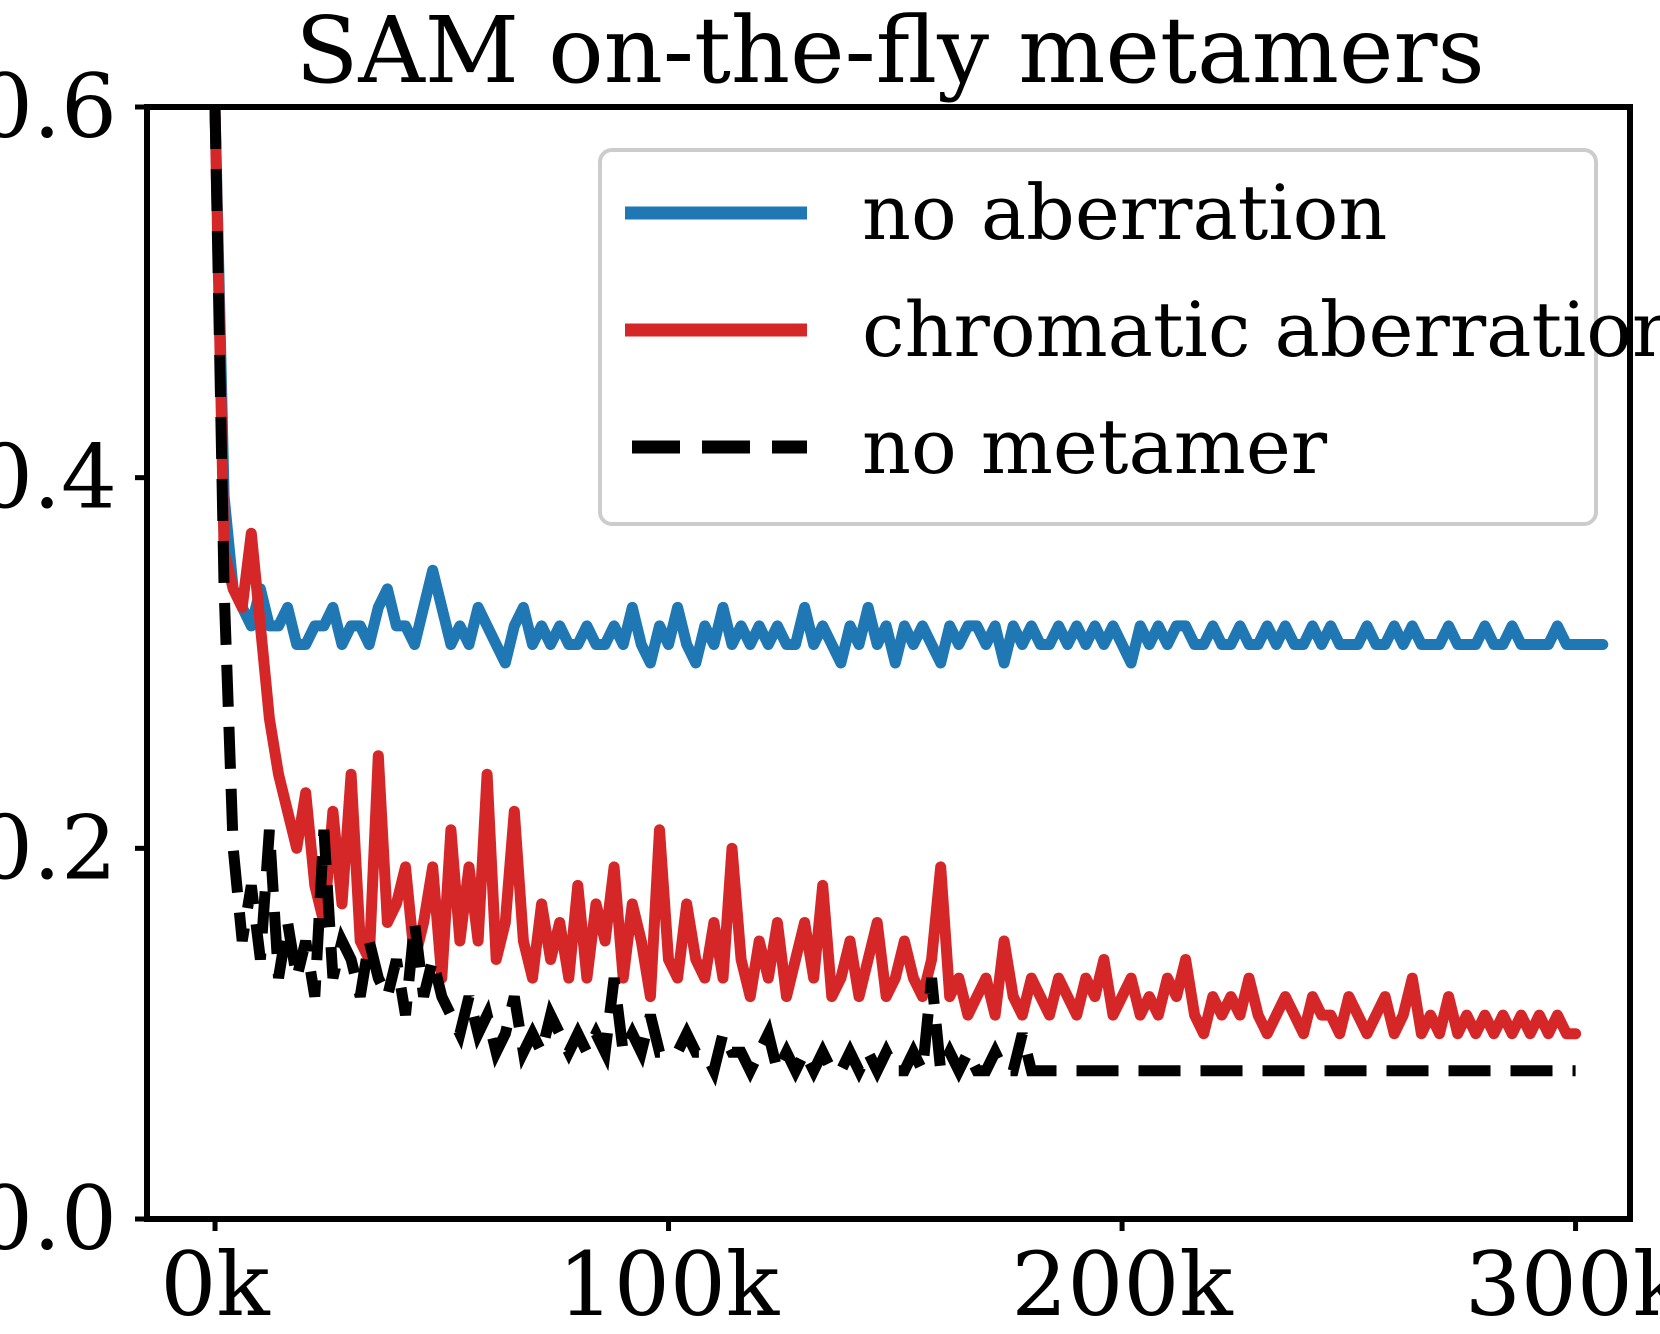 The image size is (1660, 1334). What do you see at coordinates (58, 847) in the screenshot?
I see `y-tick-label: 0.2` at bounding box center [58, 847].